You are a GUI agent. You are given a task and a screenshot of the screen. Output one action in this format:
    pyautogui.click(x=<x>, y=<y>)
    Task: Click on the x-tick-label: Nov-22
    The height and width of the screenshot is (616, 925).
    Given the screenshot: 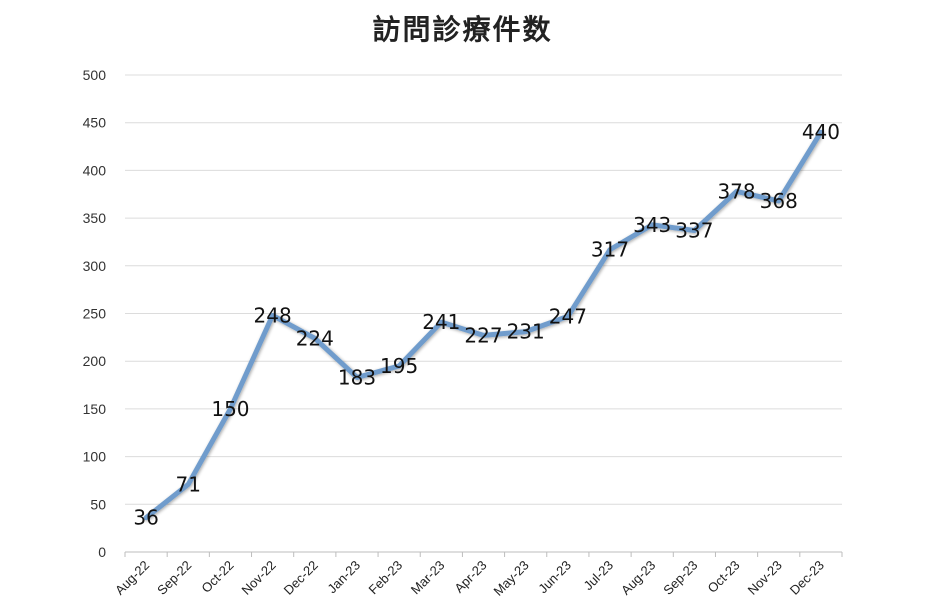 What is the action you would take?
    pyautogui.click(x=258, y=578)
    